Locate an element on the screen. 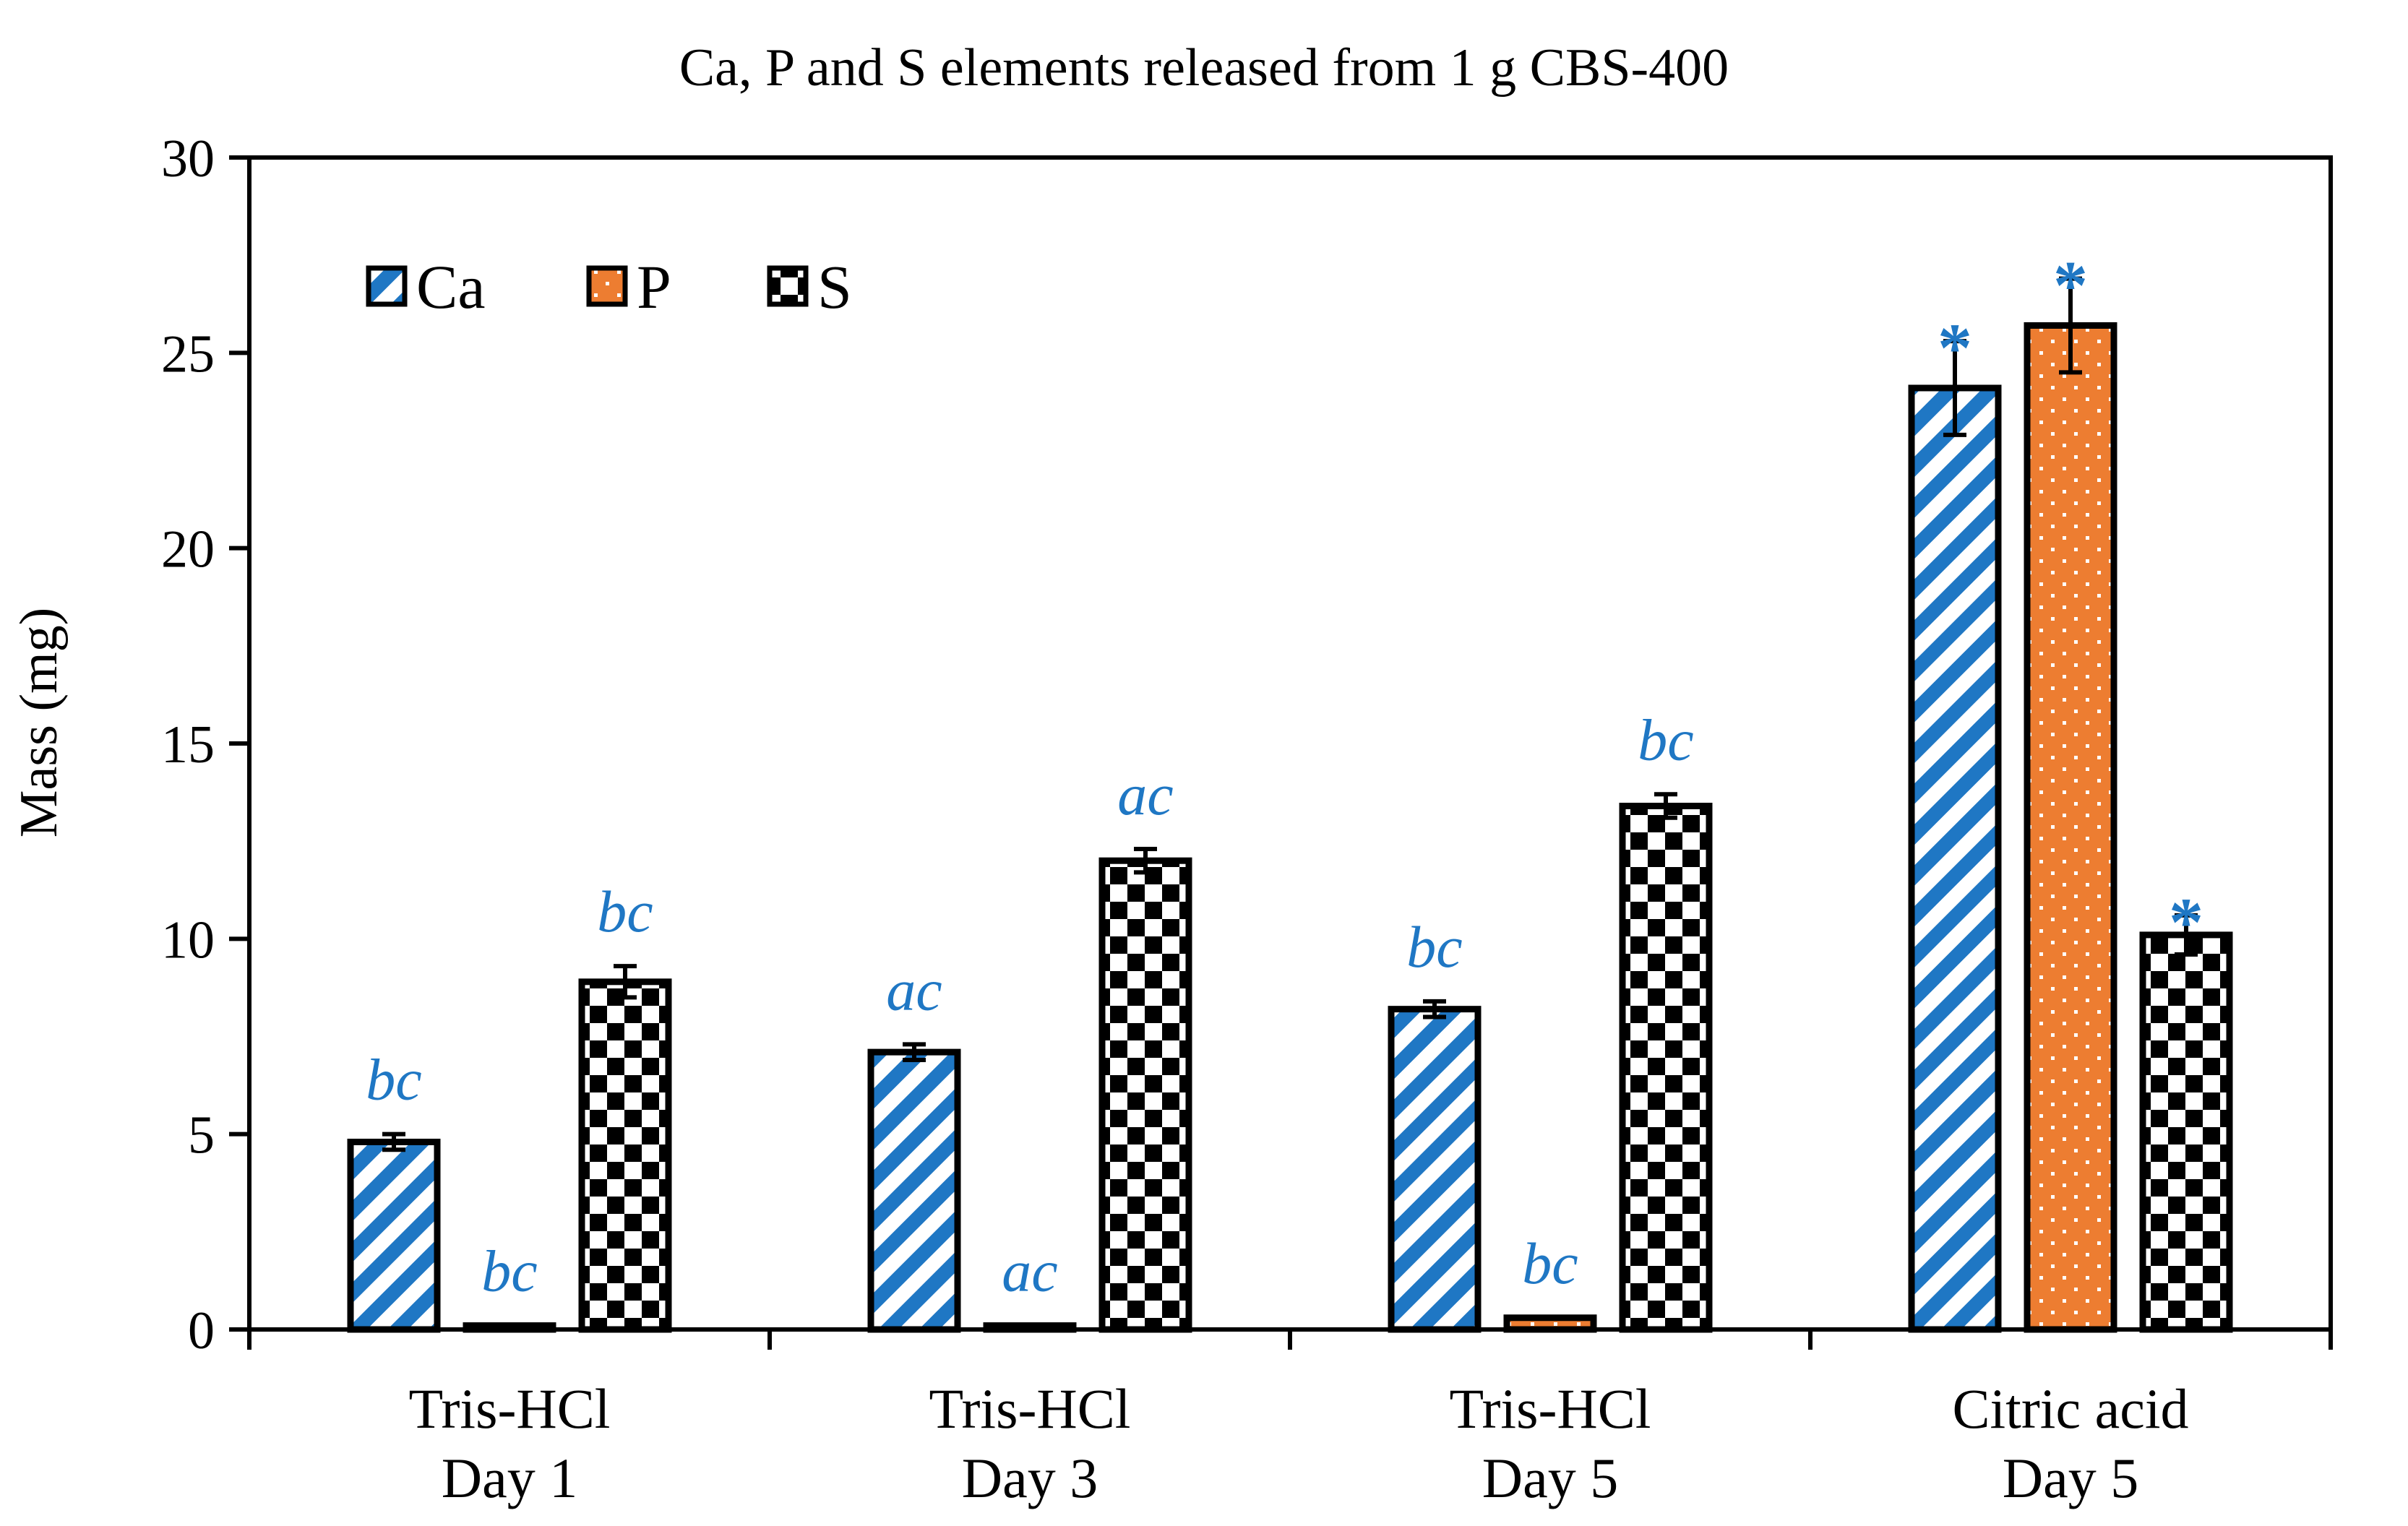 The width and height of the screenshot is (2408, 1526). legend: Ca P S is located at coordinates (609, 287).